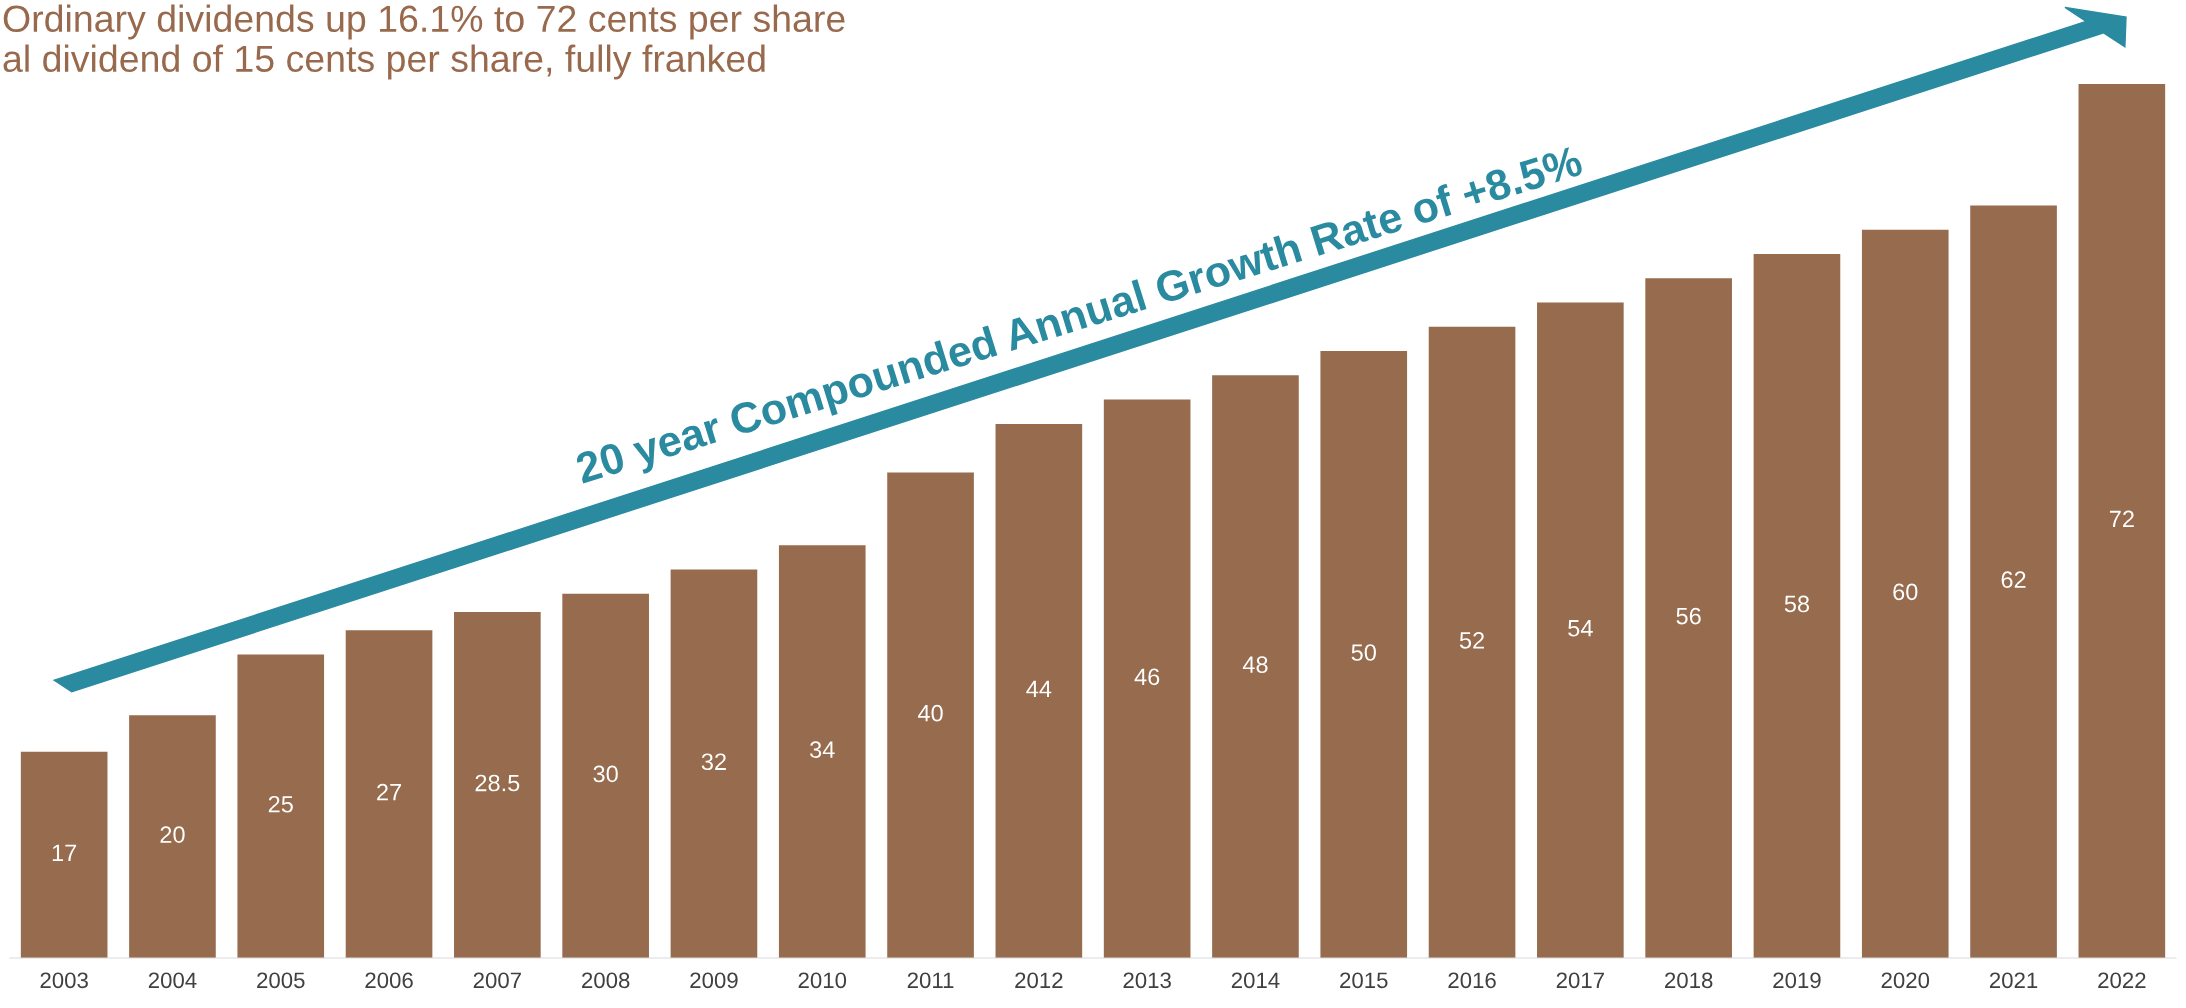  I want to click on data-label: 25, so click(280, 804).